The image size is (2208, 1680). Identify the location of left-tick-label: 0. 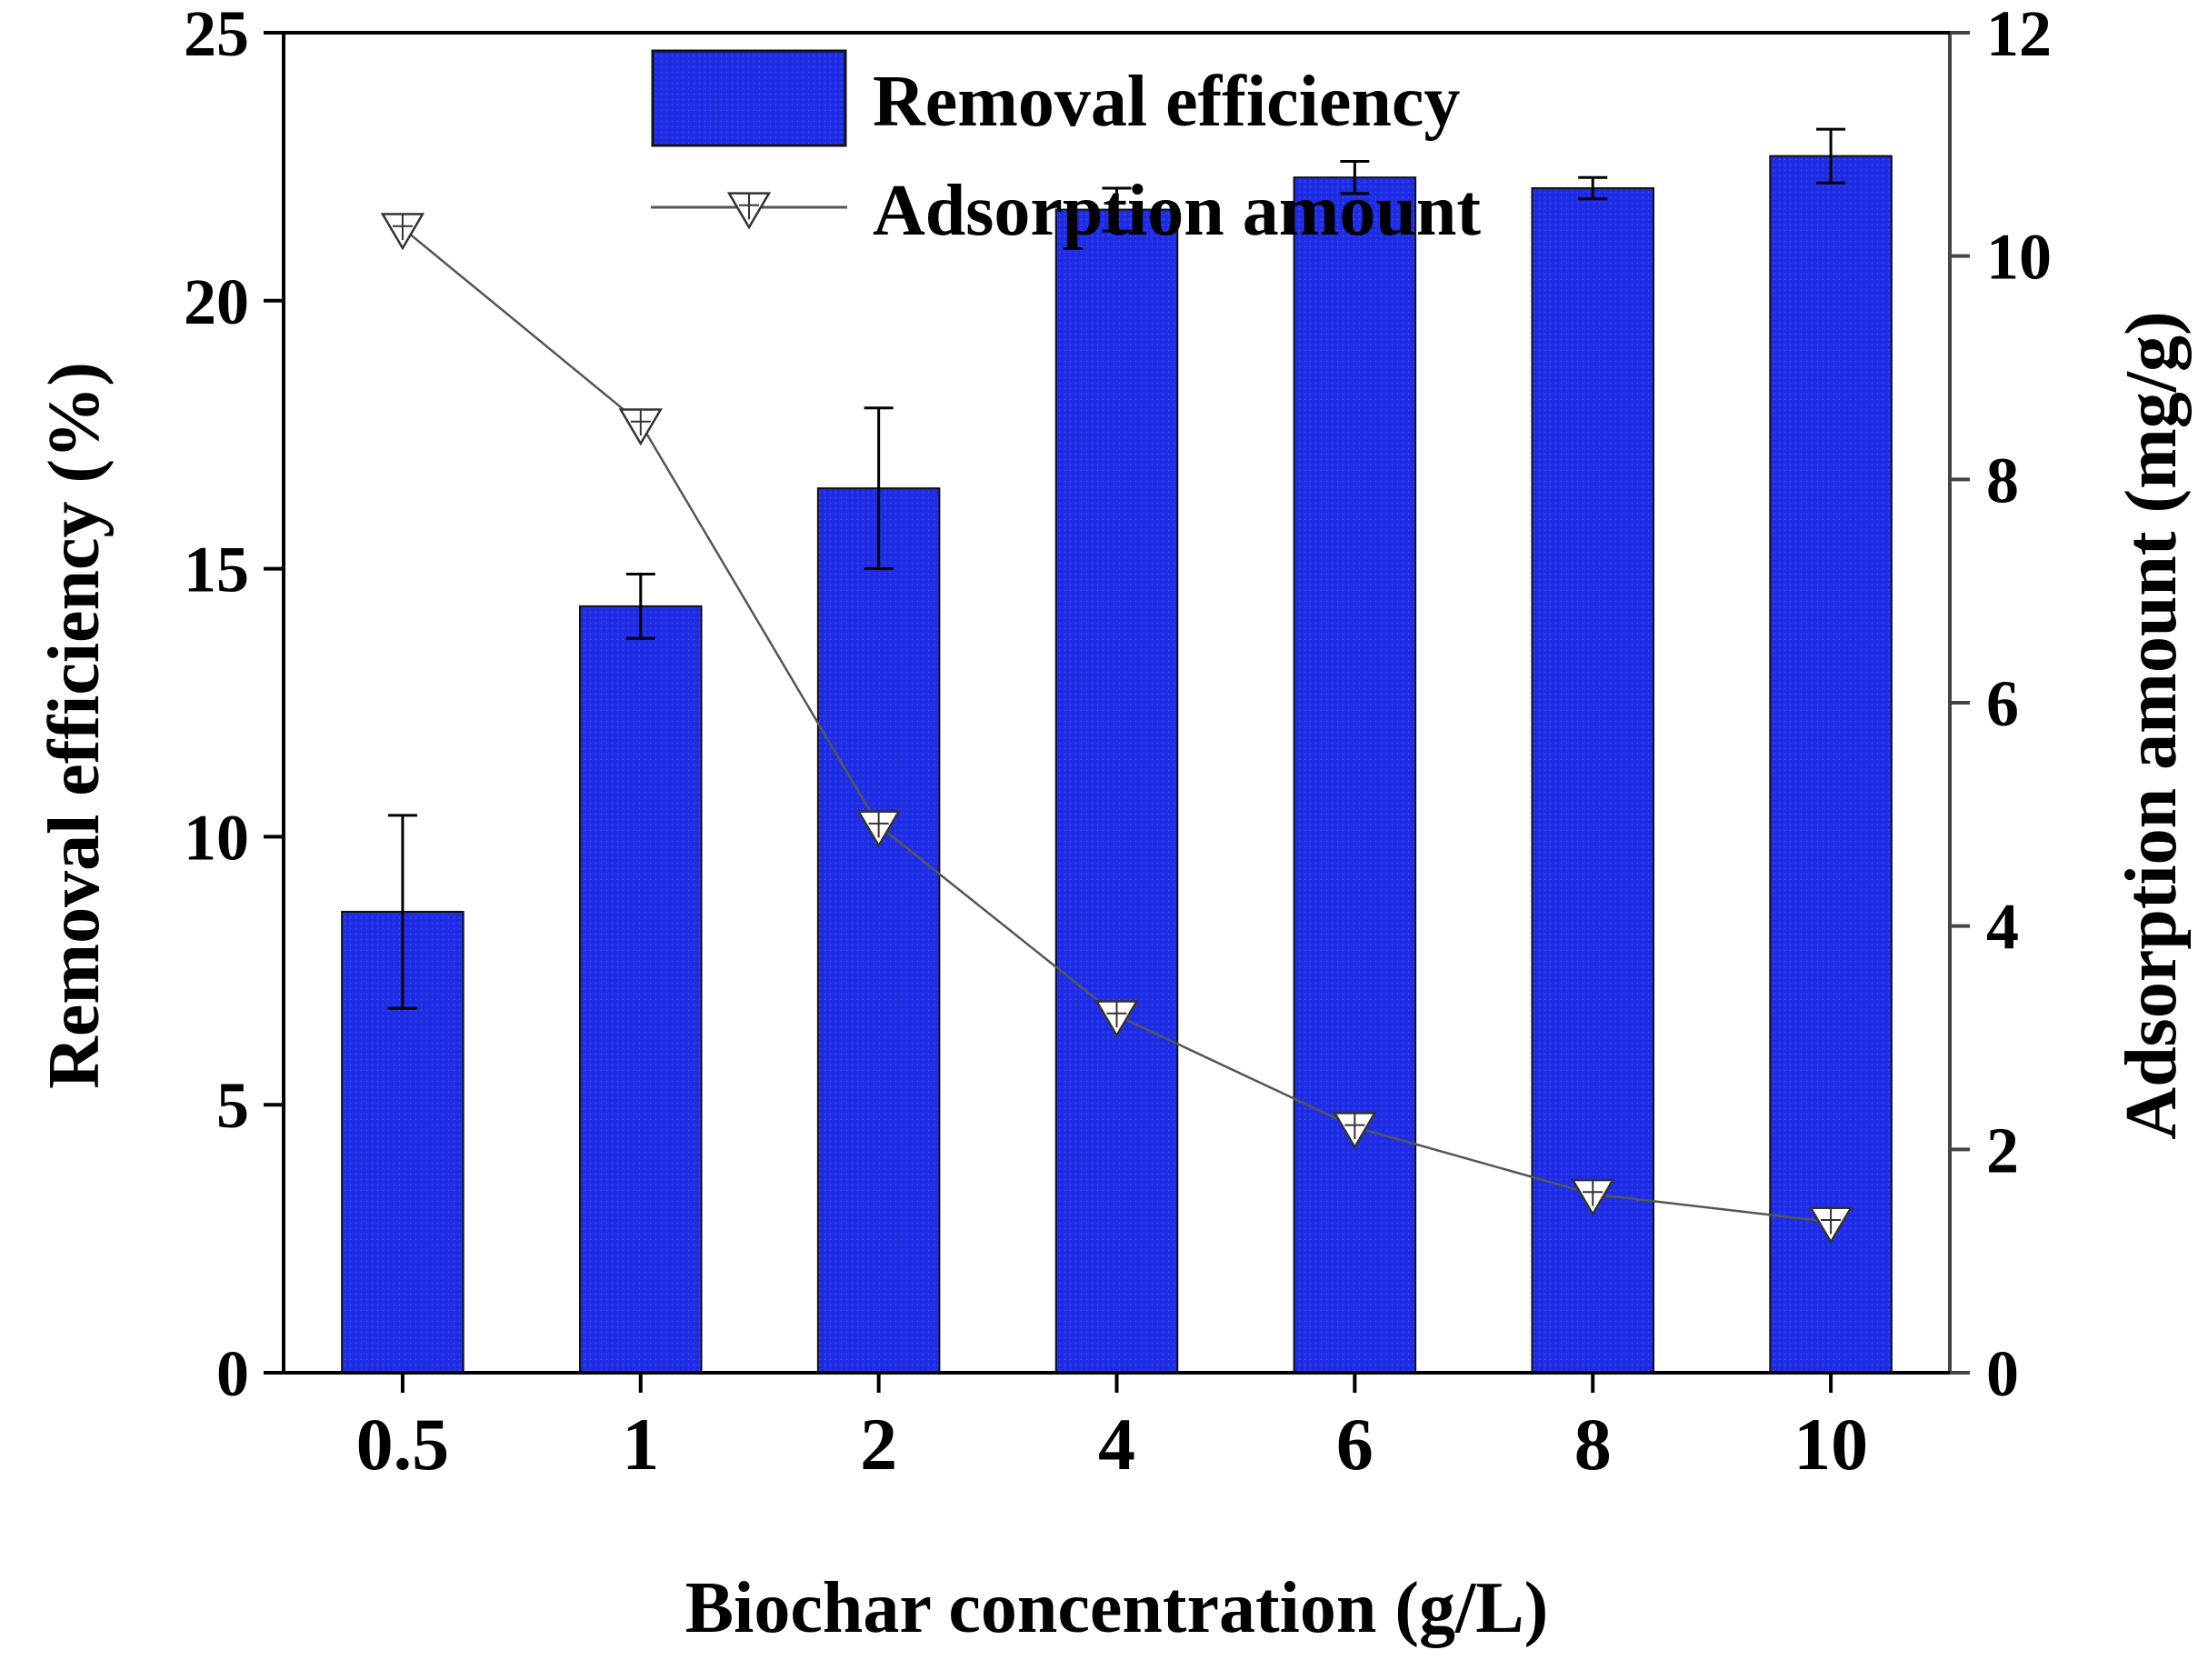
(232, 1373).